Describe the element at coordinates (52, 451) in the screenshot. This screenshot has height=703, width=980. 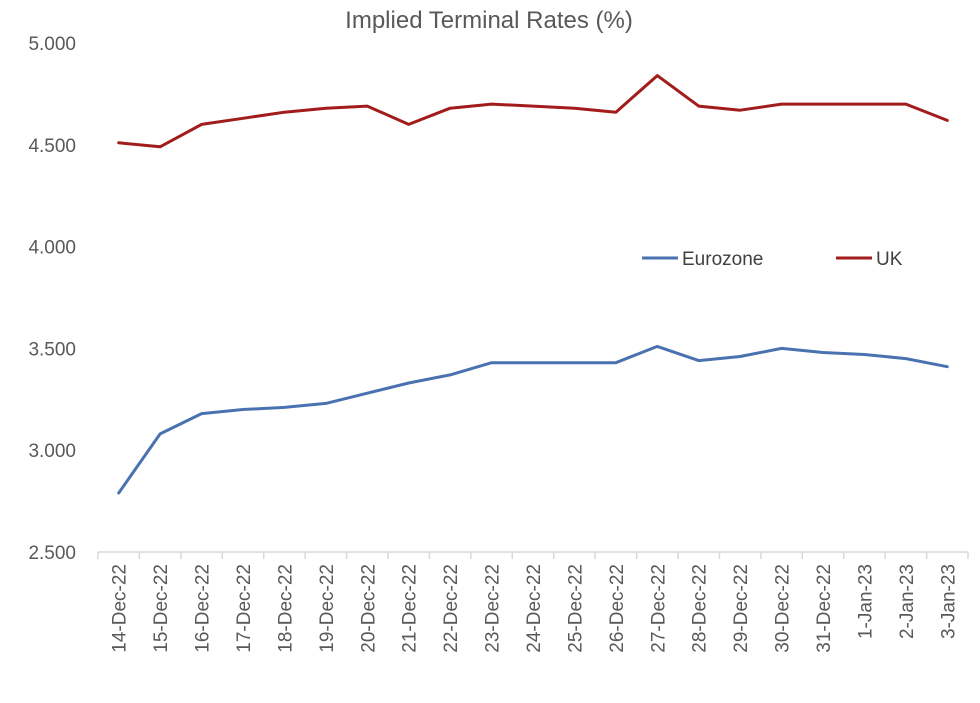
I see `y-tick-label: 3.000` at that location.